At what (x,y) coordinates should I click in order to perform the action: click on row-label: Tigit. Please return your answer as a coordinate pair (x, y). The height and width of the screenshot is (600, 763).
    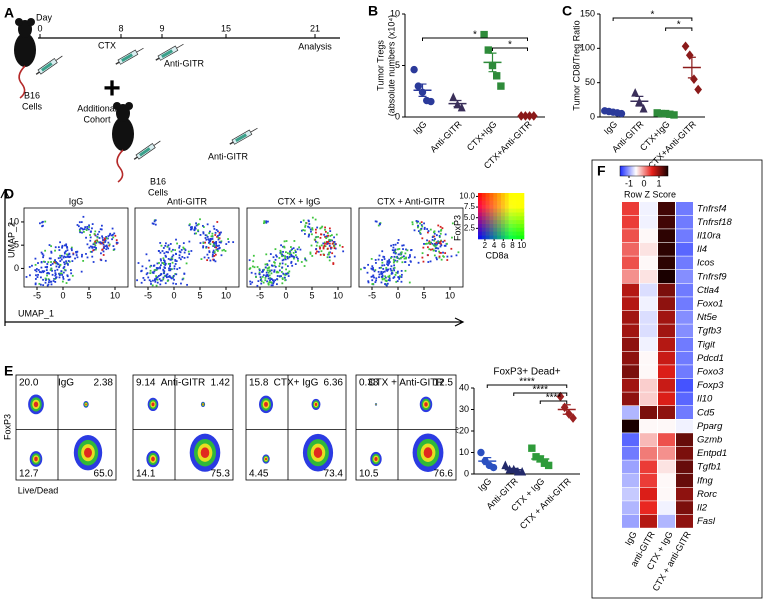
    Looking at the image, I should click on (706, 344).